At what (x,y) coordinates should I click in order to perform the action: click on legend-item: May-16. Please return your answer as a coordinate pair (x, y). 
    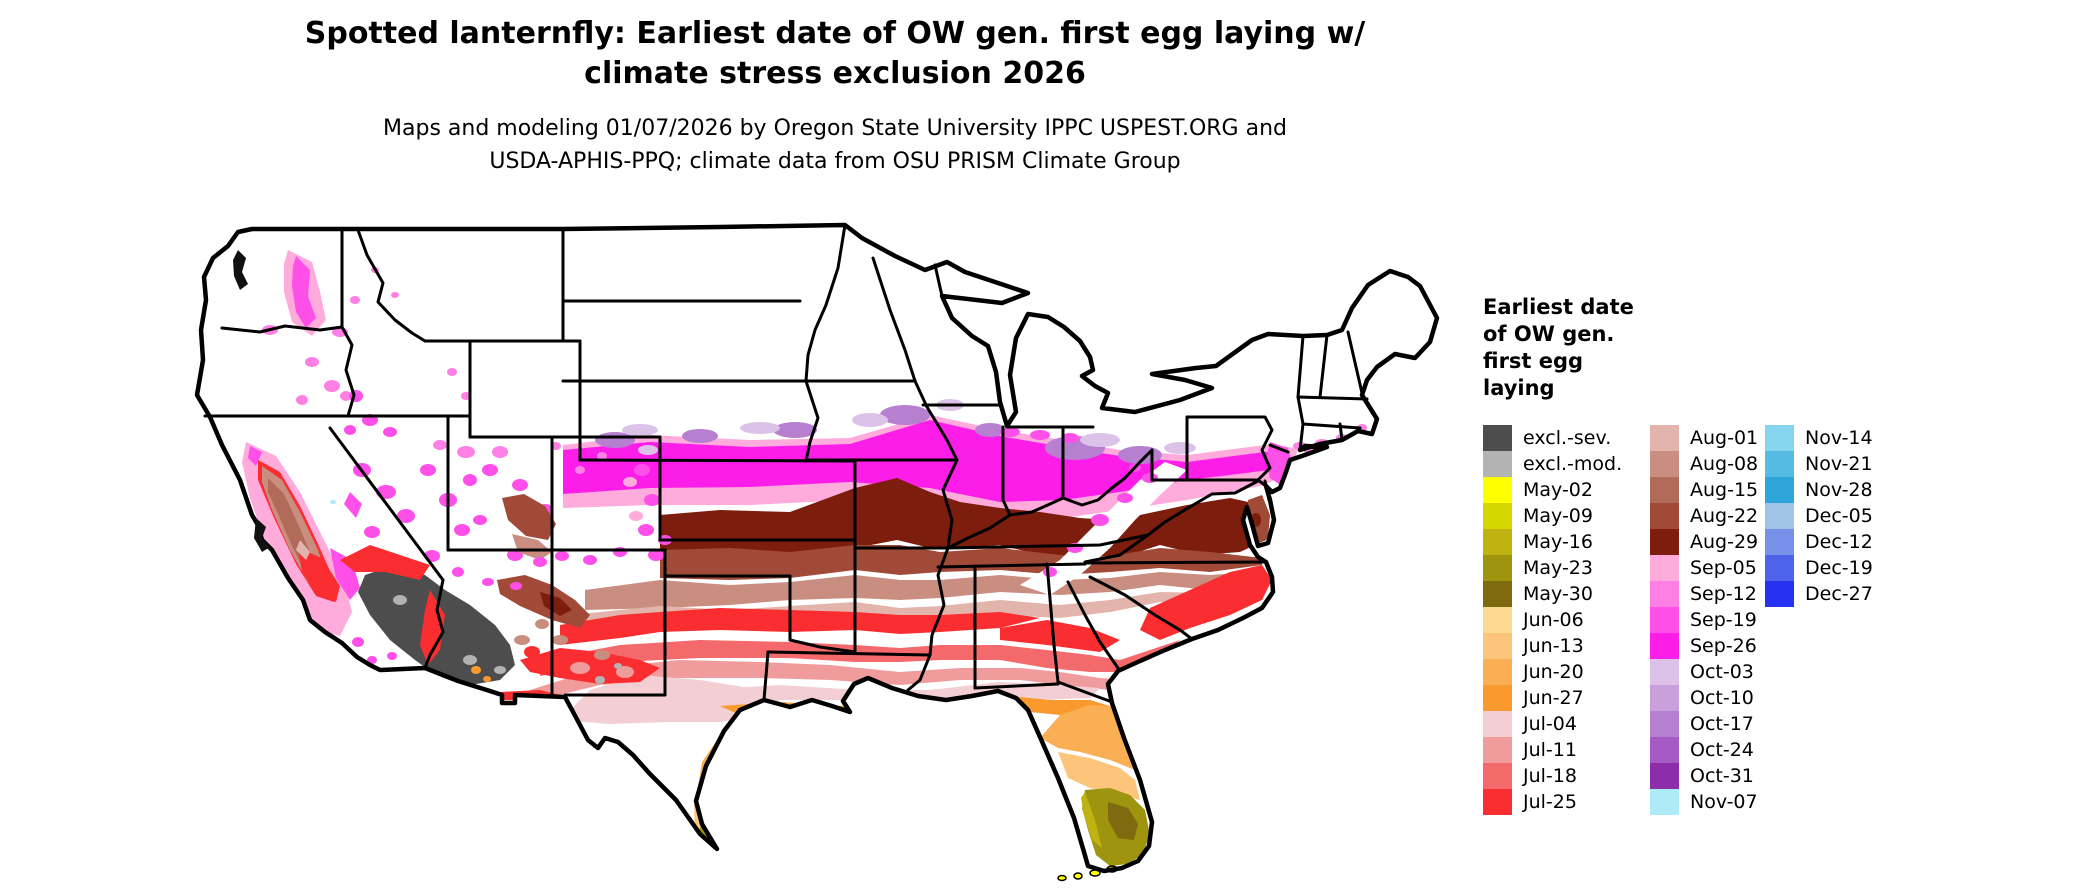
    Looking at the image, I should click on (1552, 542).